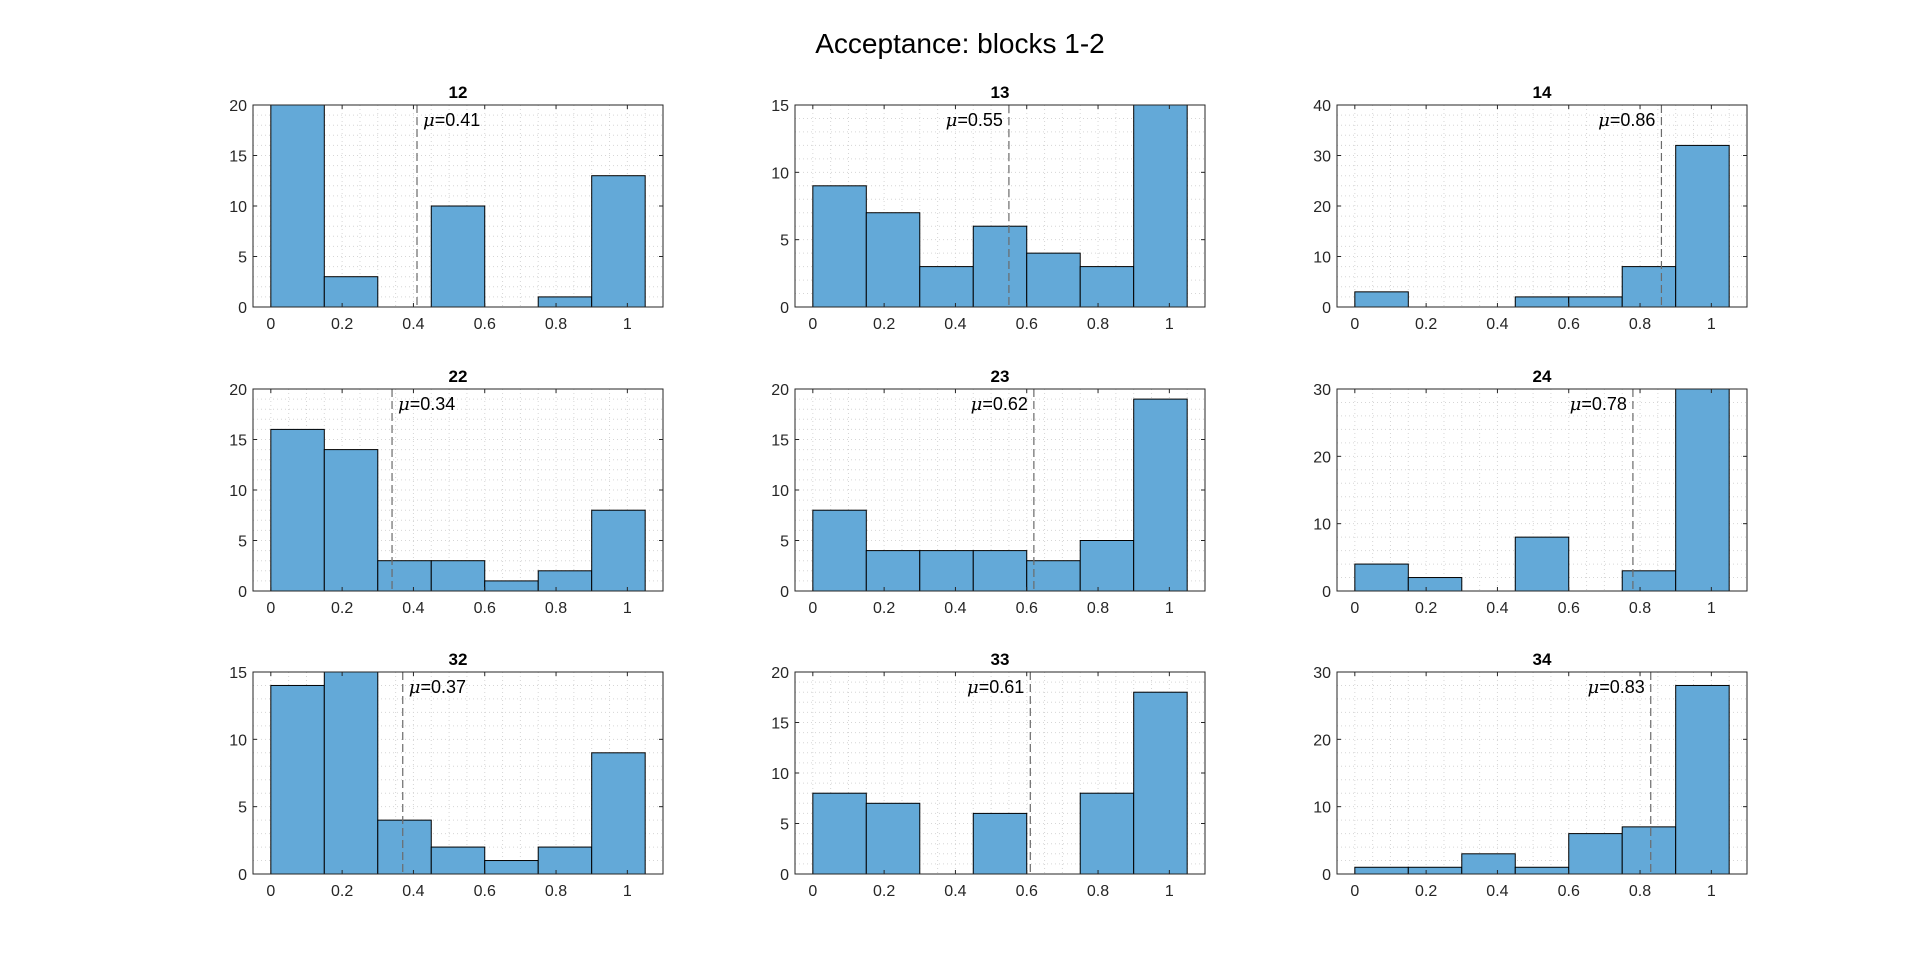  I want to click on mean-label: μ=0.62, so click(999, 404).